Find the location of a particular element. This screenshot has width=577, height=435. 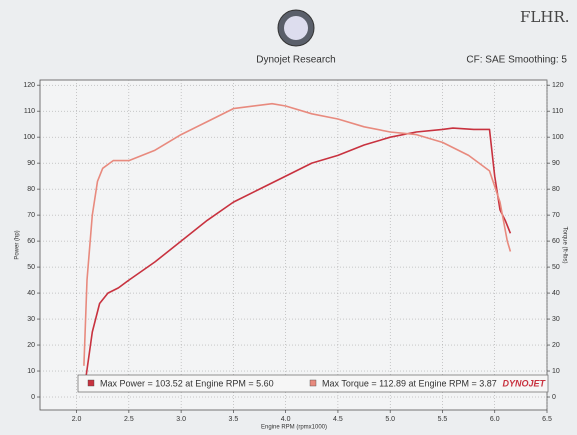

y-tick-label: 120 is located at coordinates (29, 85).